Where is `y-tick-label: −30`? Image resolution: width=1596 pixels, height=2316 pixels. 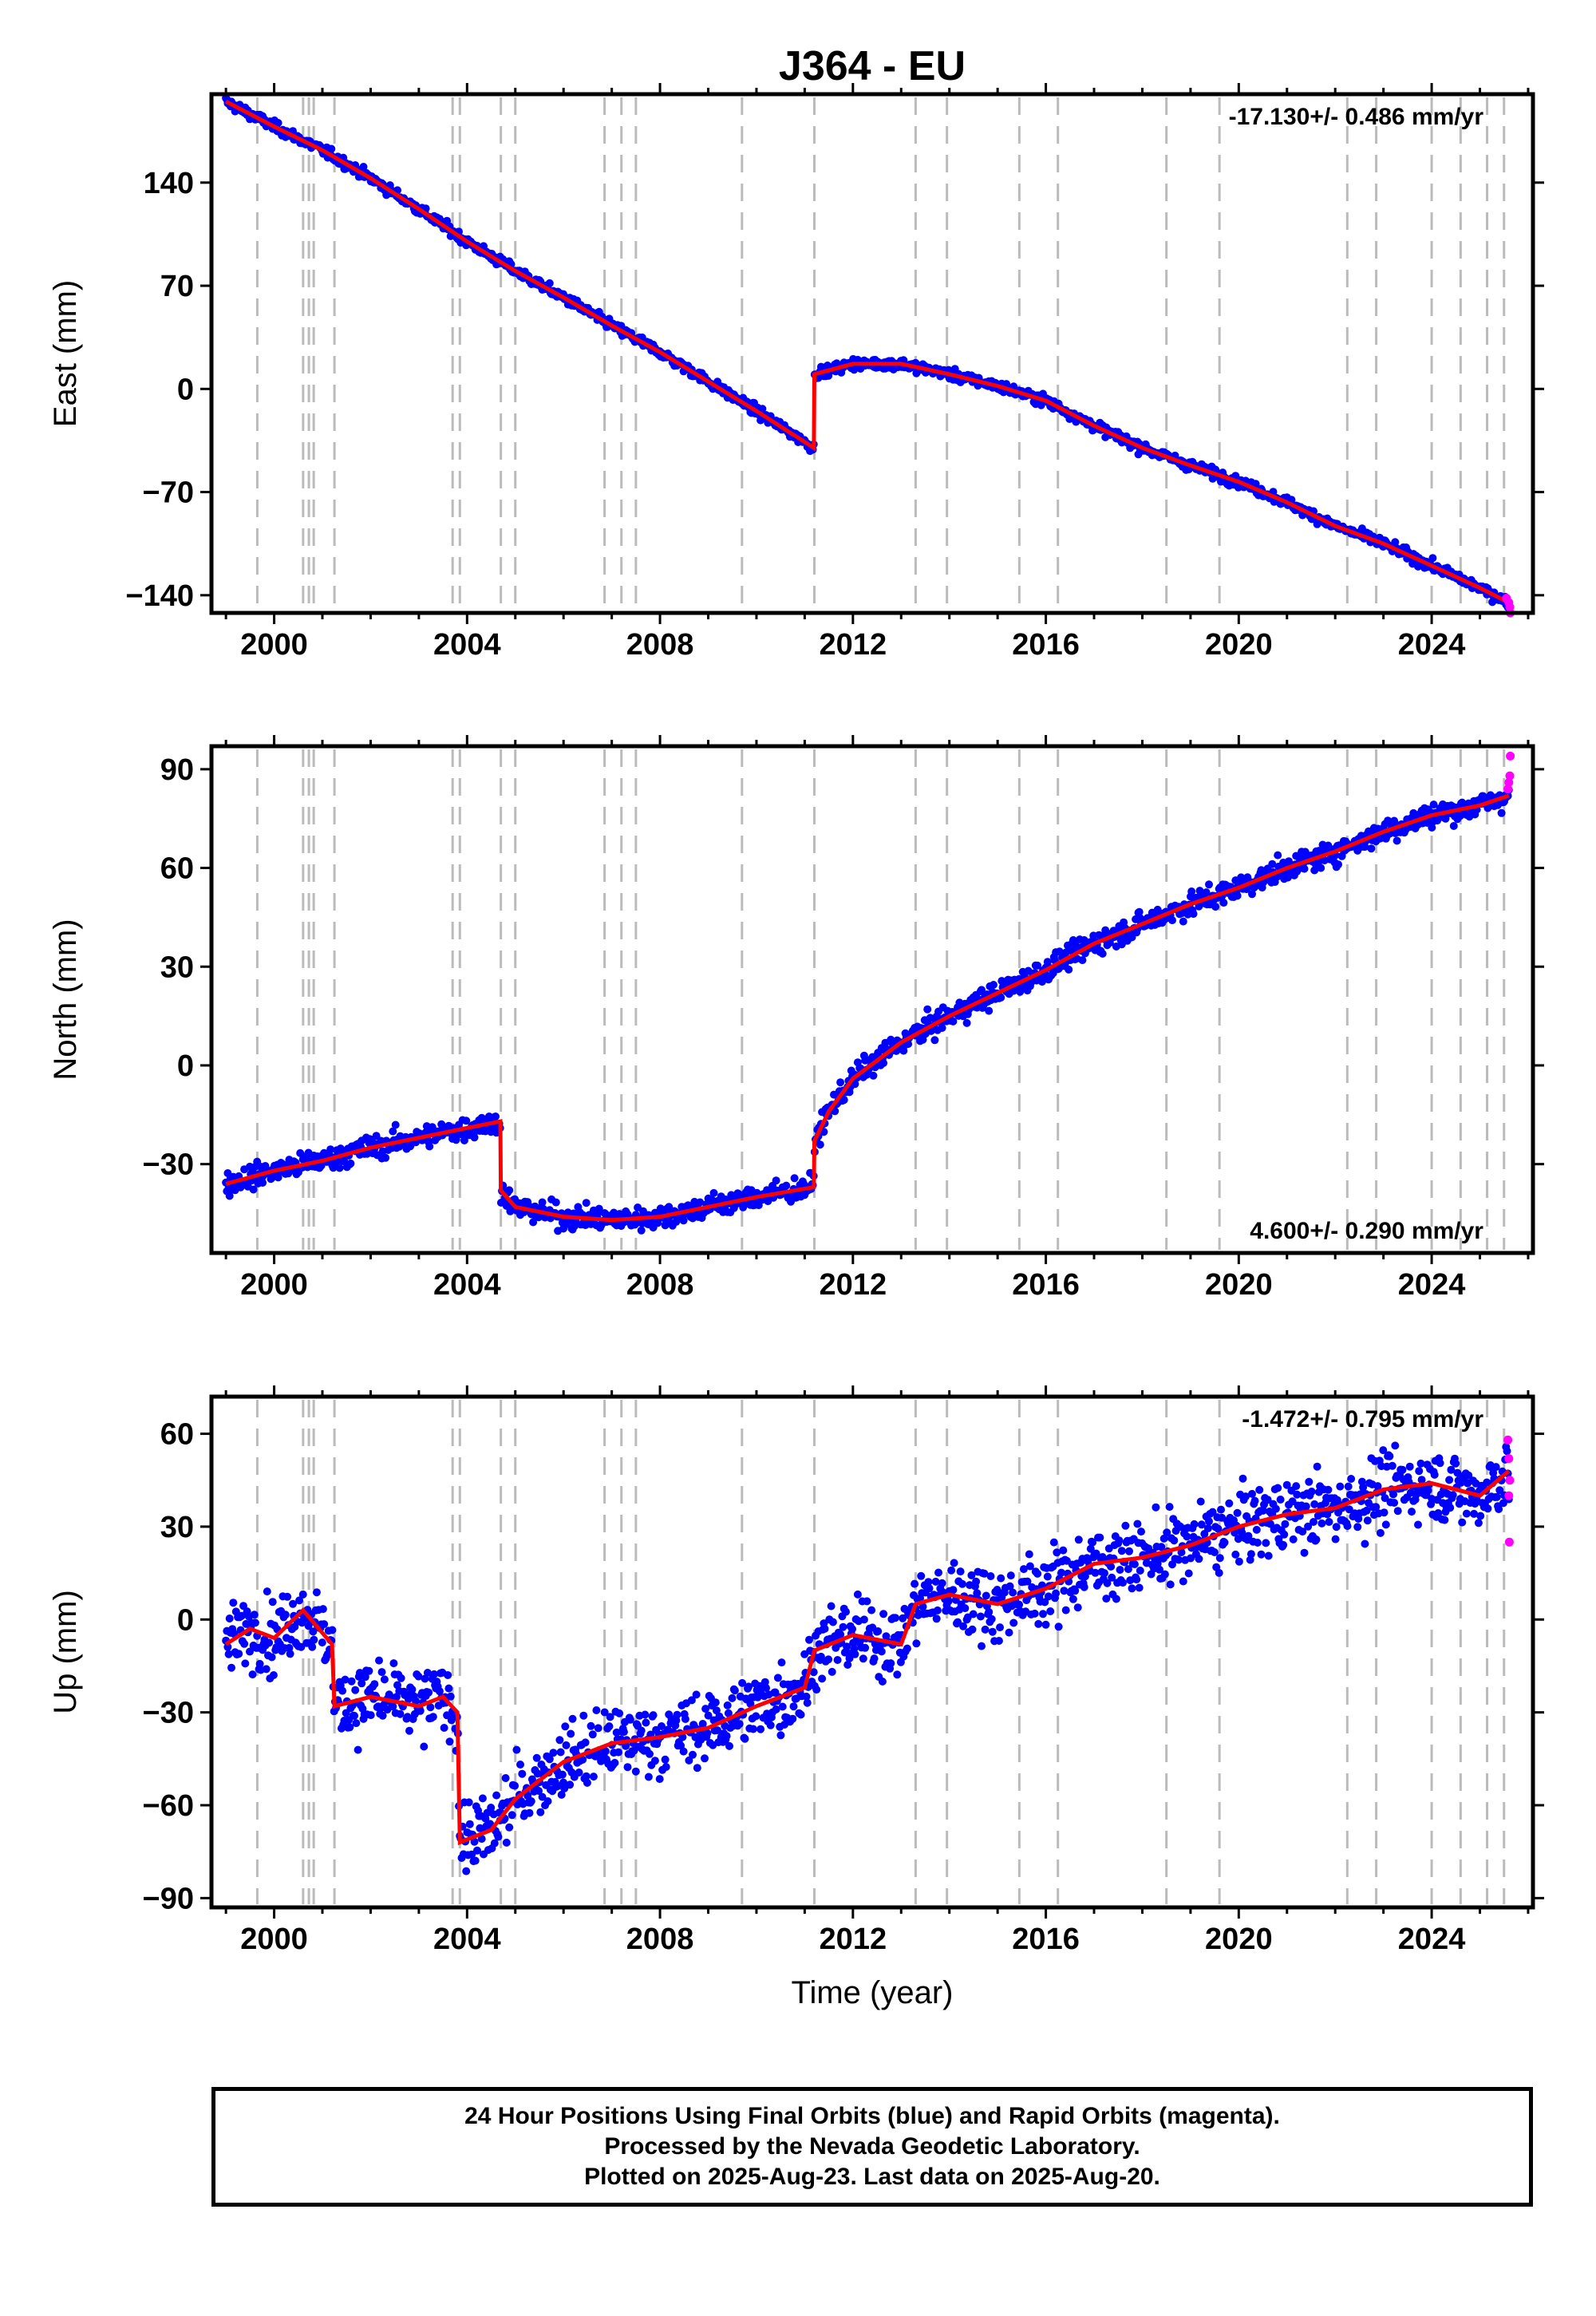
y-tick-label: −30 is located at coordinates (168, 1713).